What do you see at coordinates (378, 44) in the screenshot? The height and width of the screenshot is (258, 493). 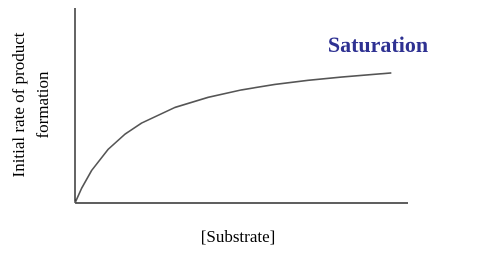 I see `annotation: Saturation` at bounding box center [378, 44].